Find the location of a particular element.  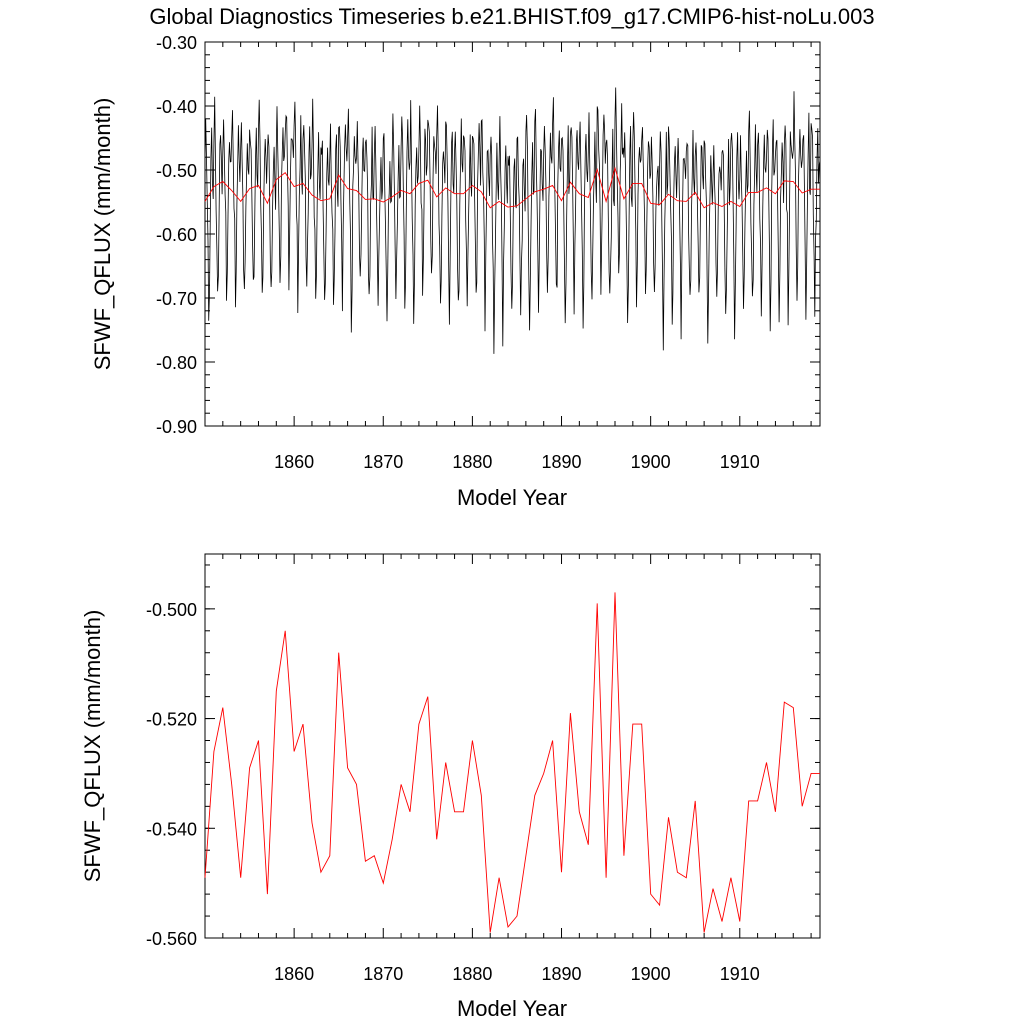

y-tick-label: -0.60 is located at coordinates (176, 235).